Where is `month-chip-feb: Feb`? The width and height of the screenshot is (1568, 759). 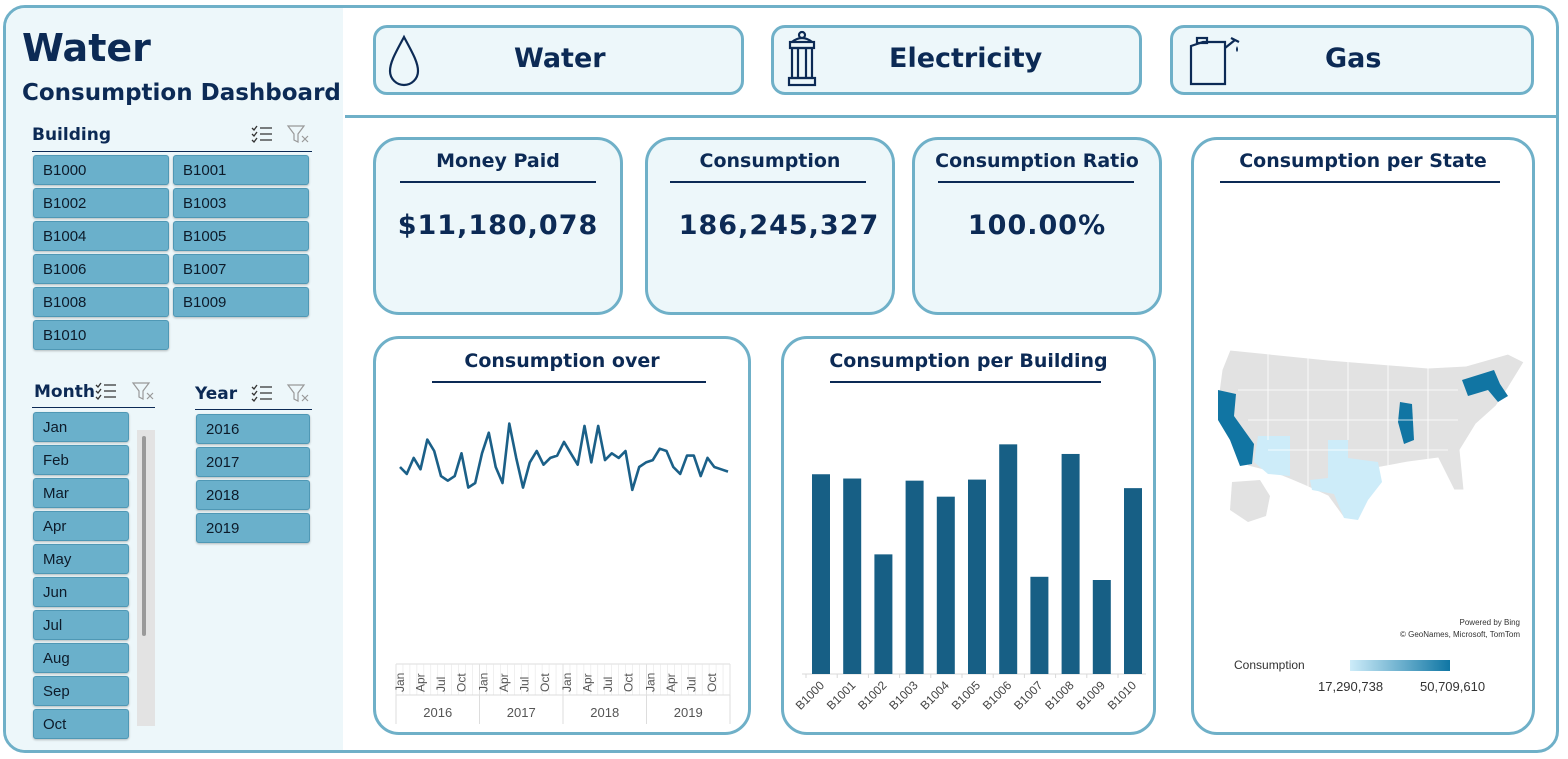
month-chip-feb: Feb is located at coordinates (81, 460).